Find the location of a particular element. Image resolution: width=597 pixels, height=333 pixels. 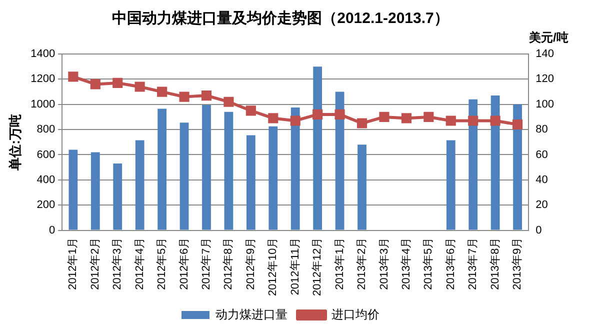

x-tick-label: 2013年5月 is located at coordinates (428, 263).